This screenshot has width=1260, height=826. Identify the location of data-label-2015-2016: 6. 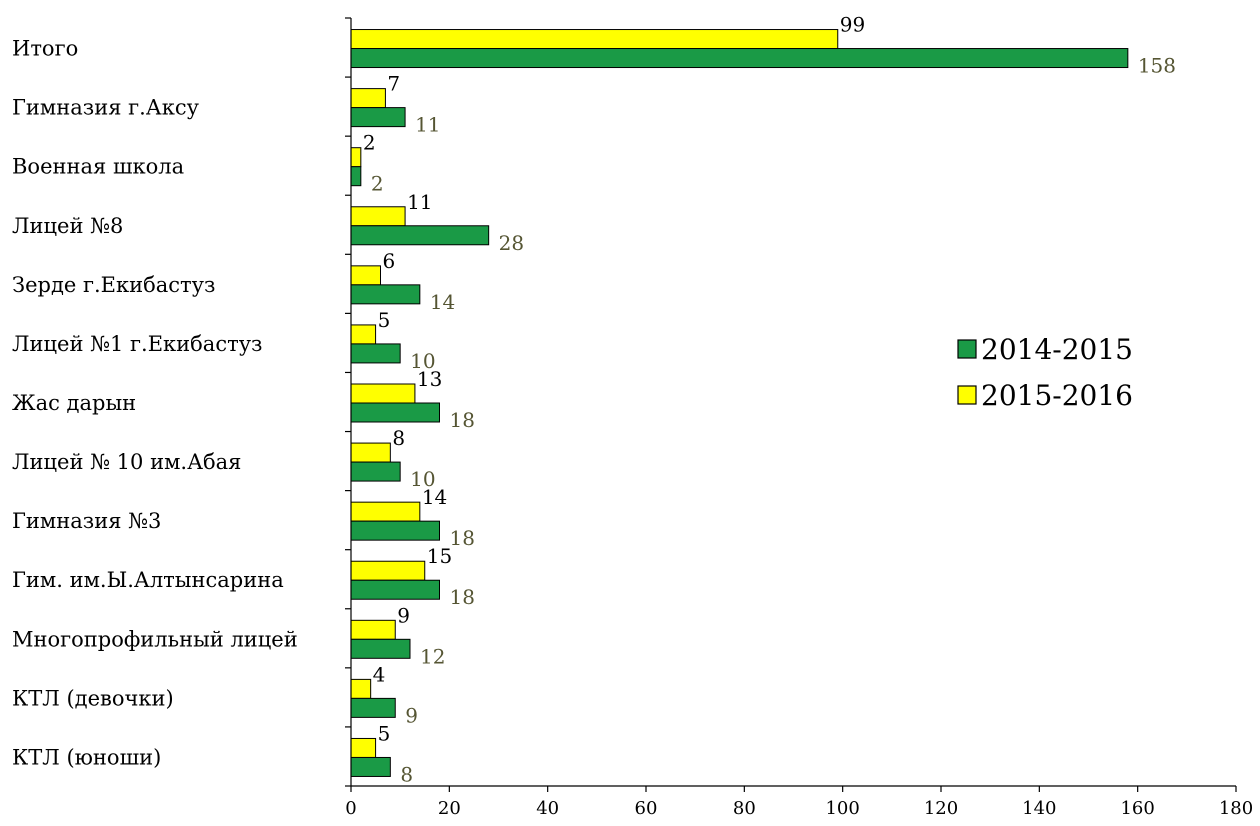
(389, 261).